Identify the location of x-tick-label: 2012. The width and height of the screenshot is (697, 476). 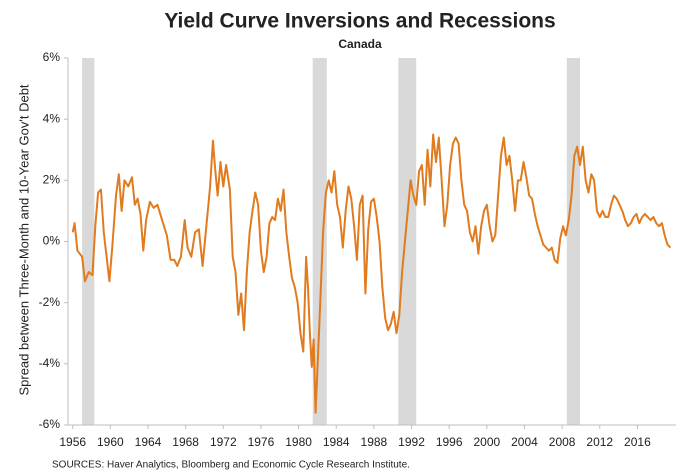
(599, 442).